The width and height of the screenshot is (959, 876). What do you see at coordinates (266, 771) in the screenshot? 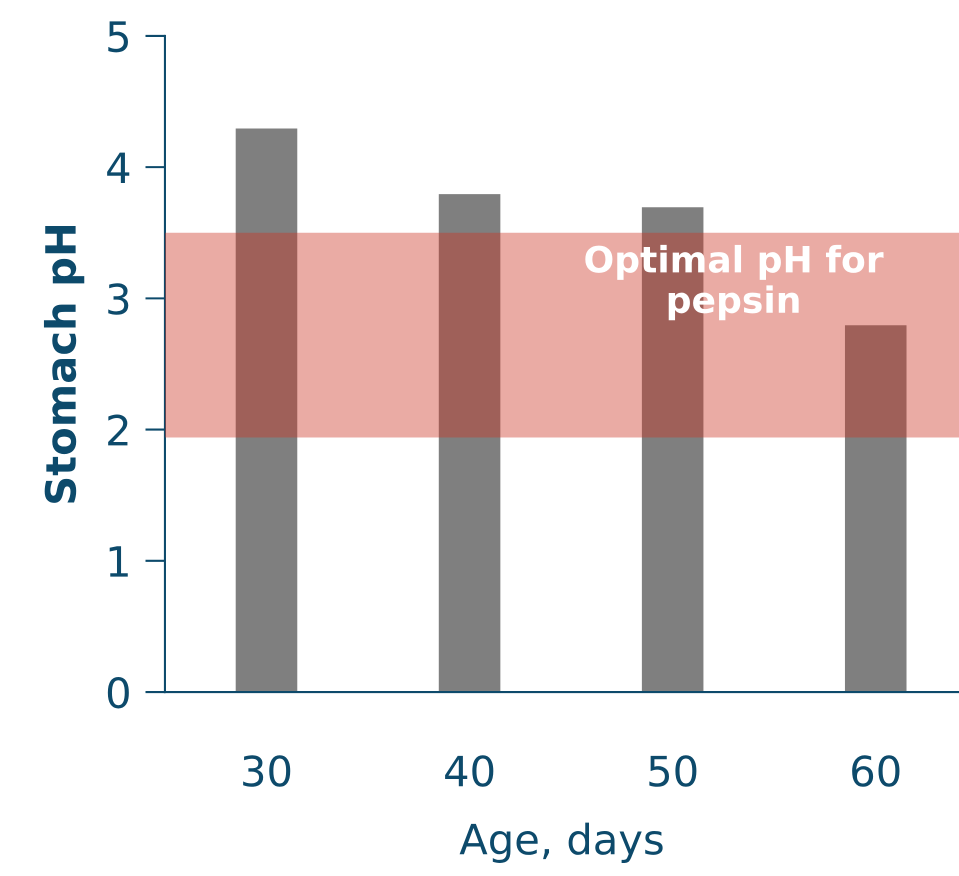
I see `x-tick-label: 30` at bounding box center [266, 771].